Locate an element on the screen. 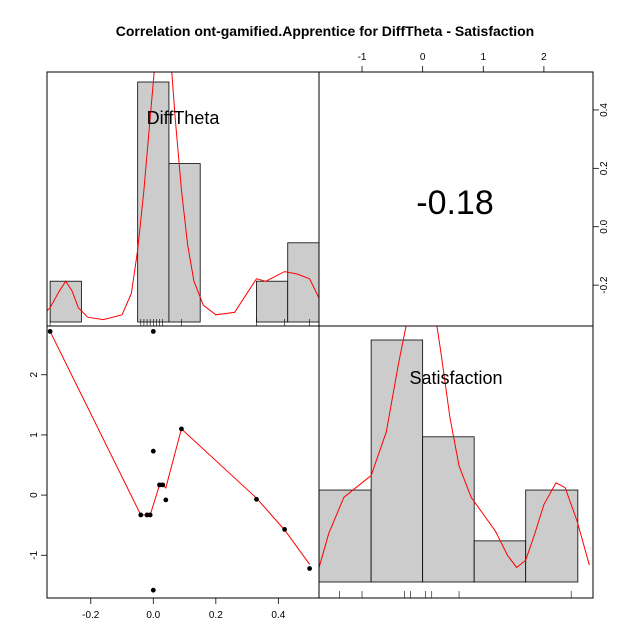 The image size is (640, 640). top-axis-tick-label: 1 is located at coordinates (483, 57).